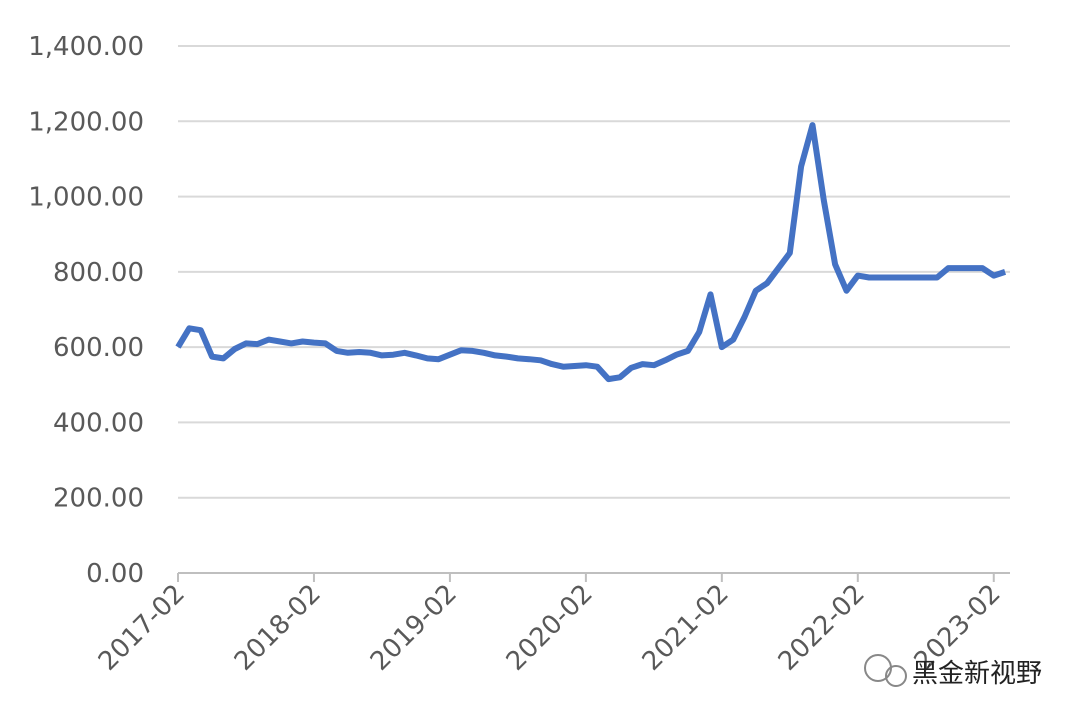  What do you see at coordinates (115, 574) in the screenshot?
I see `y-tick-label: 0.00` at bounding box center [115, 574].